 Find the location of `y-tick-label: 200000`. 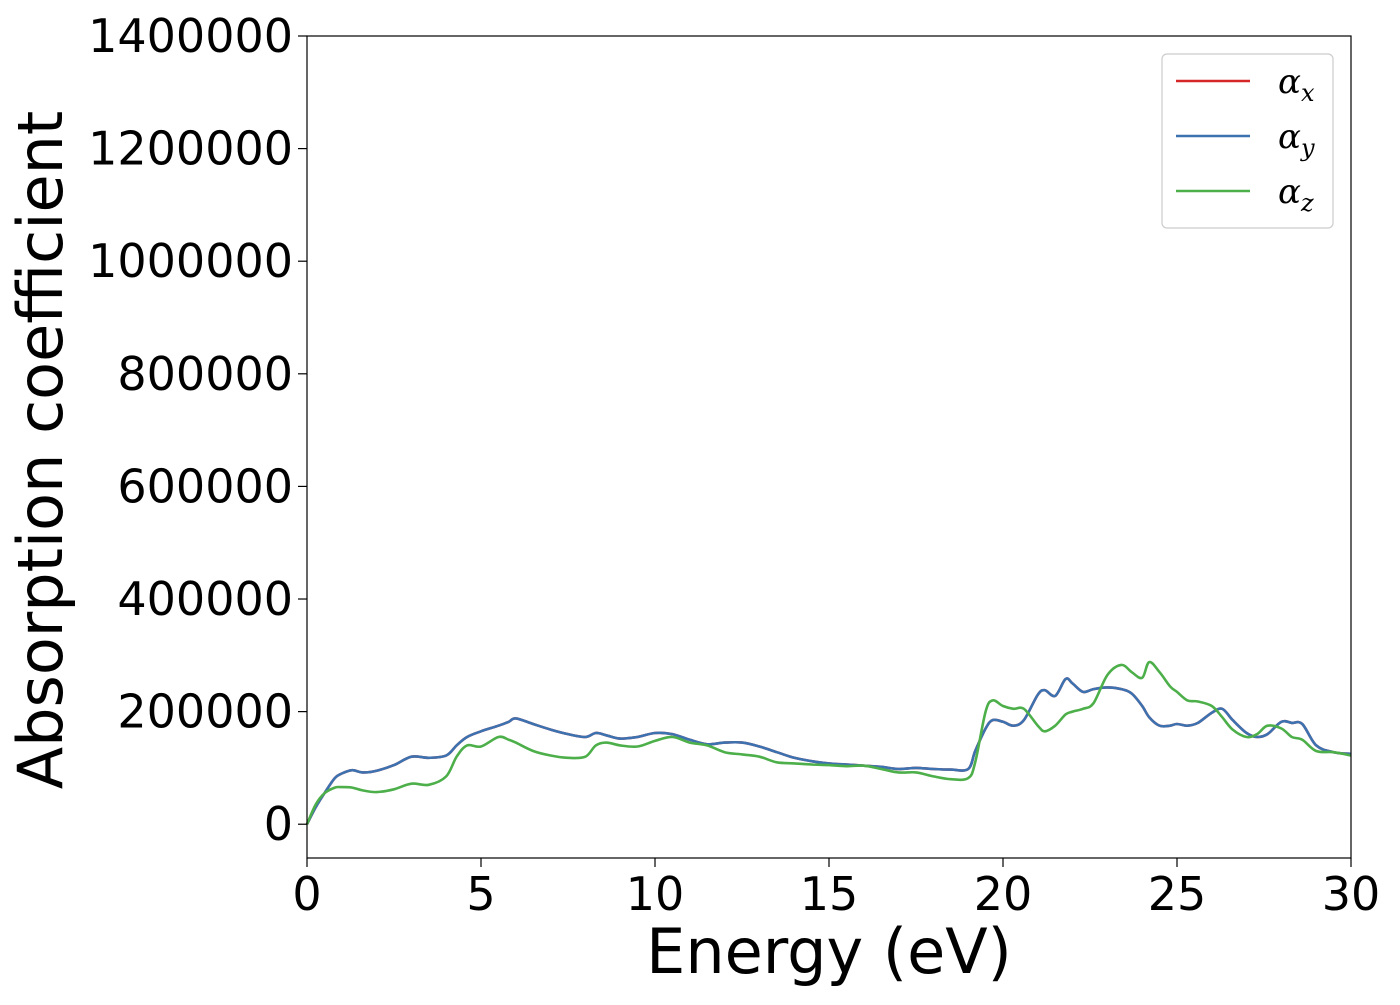

y-tick-label: 200000 is located at coordinates (205, 712).